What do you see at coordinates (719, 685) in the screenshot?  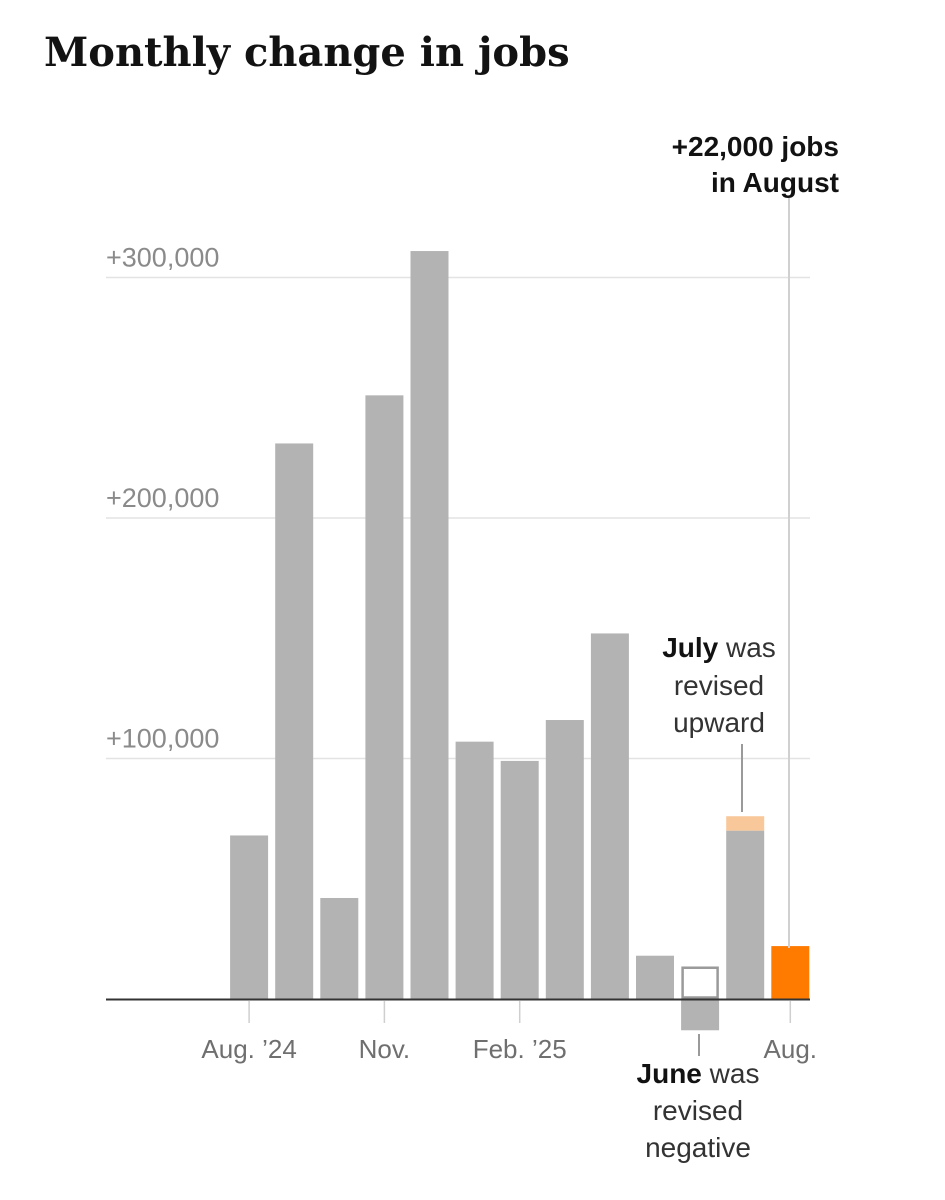 I see `july-annotation-line2: revised` at bounding box center [719, 685].